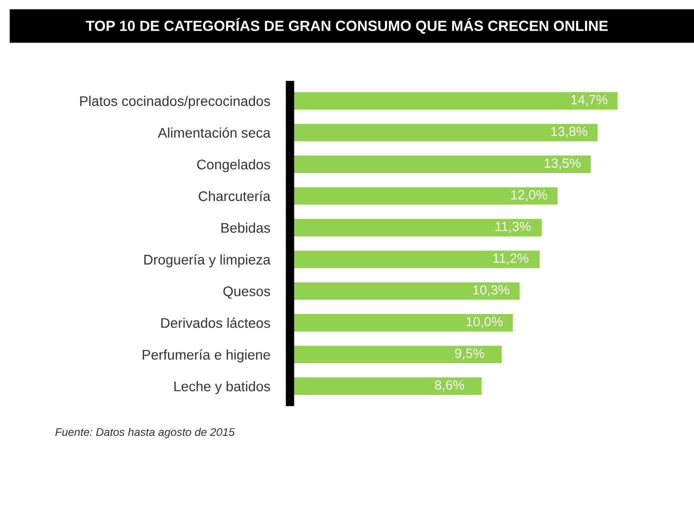  I want to click on data-label: 13,8%, so click(569, 132).